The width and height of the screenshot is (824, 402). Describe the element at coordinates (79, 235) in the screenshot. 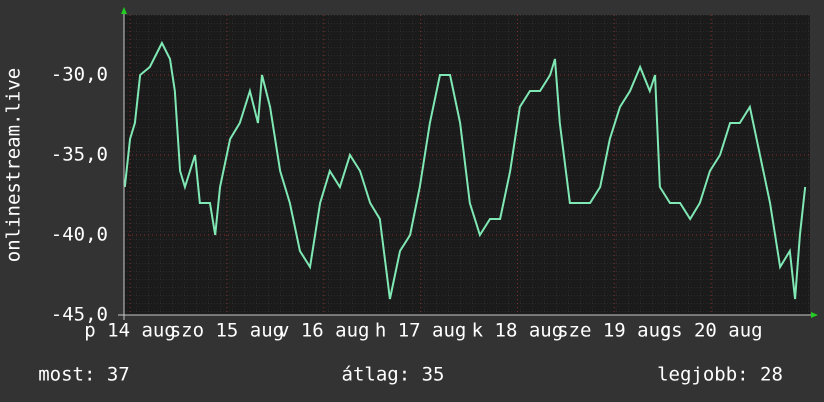

I see `y-tick-label: -40,0` at that location.